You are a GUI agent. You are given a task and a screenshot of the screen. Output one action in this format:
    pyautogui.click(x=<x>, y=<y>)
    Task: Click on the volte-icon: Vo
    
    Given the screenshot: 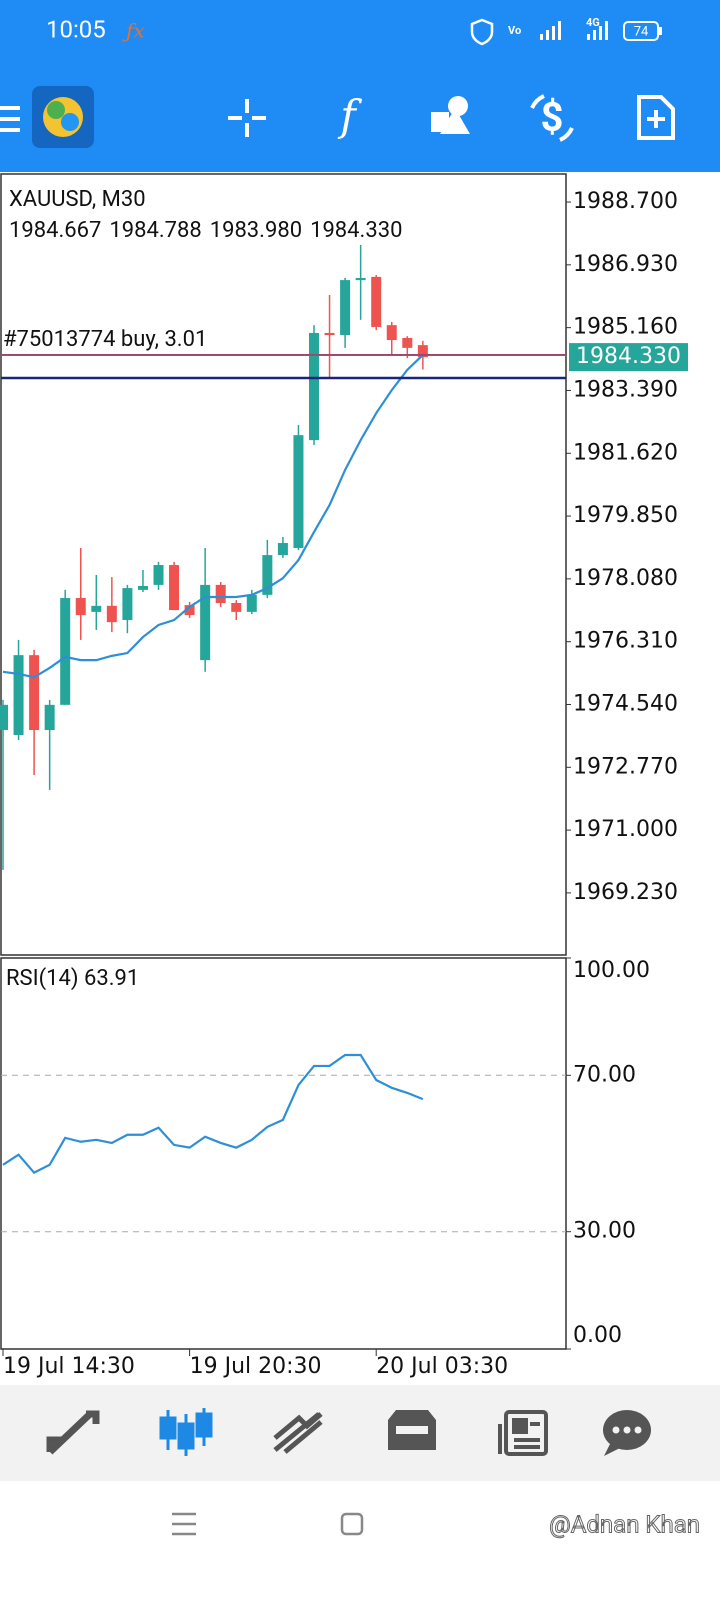 What is the action you would take?
    pyautogui.click(x=514, y=30)
    